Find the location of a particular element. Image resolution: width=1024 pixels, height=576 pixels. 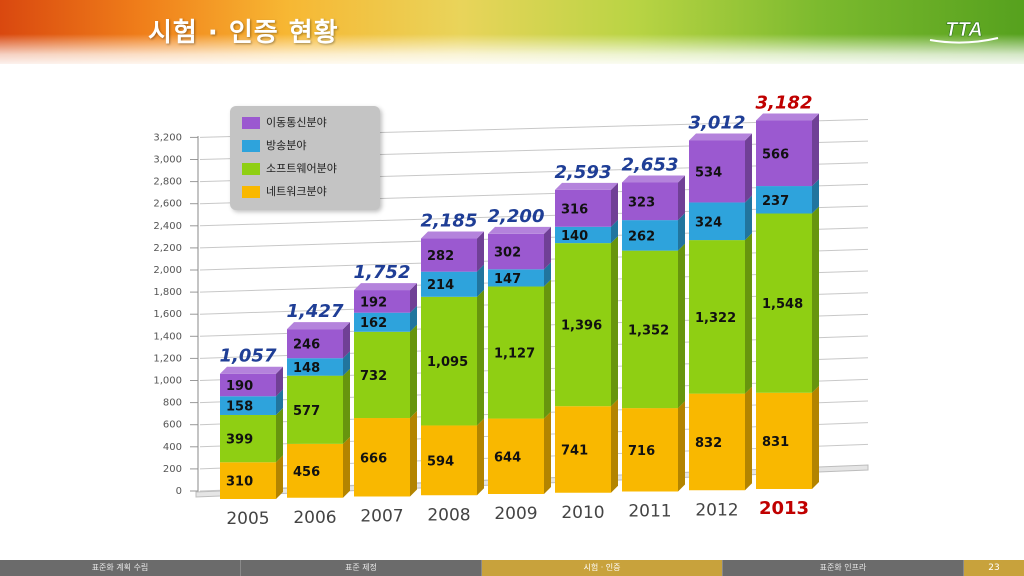

bar-value-label: 456 is located at coordinates (306, 472).